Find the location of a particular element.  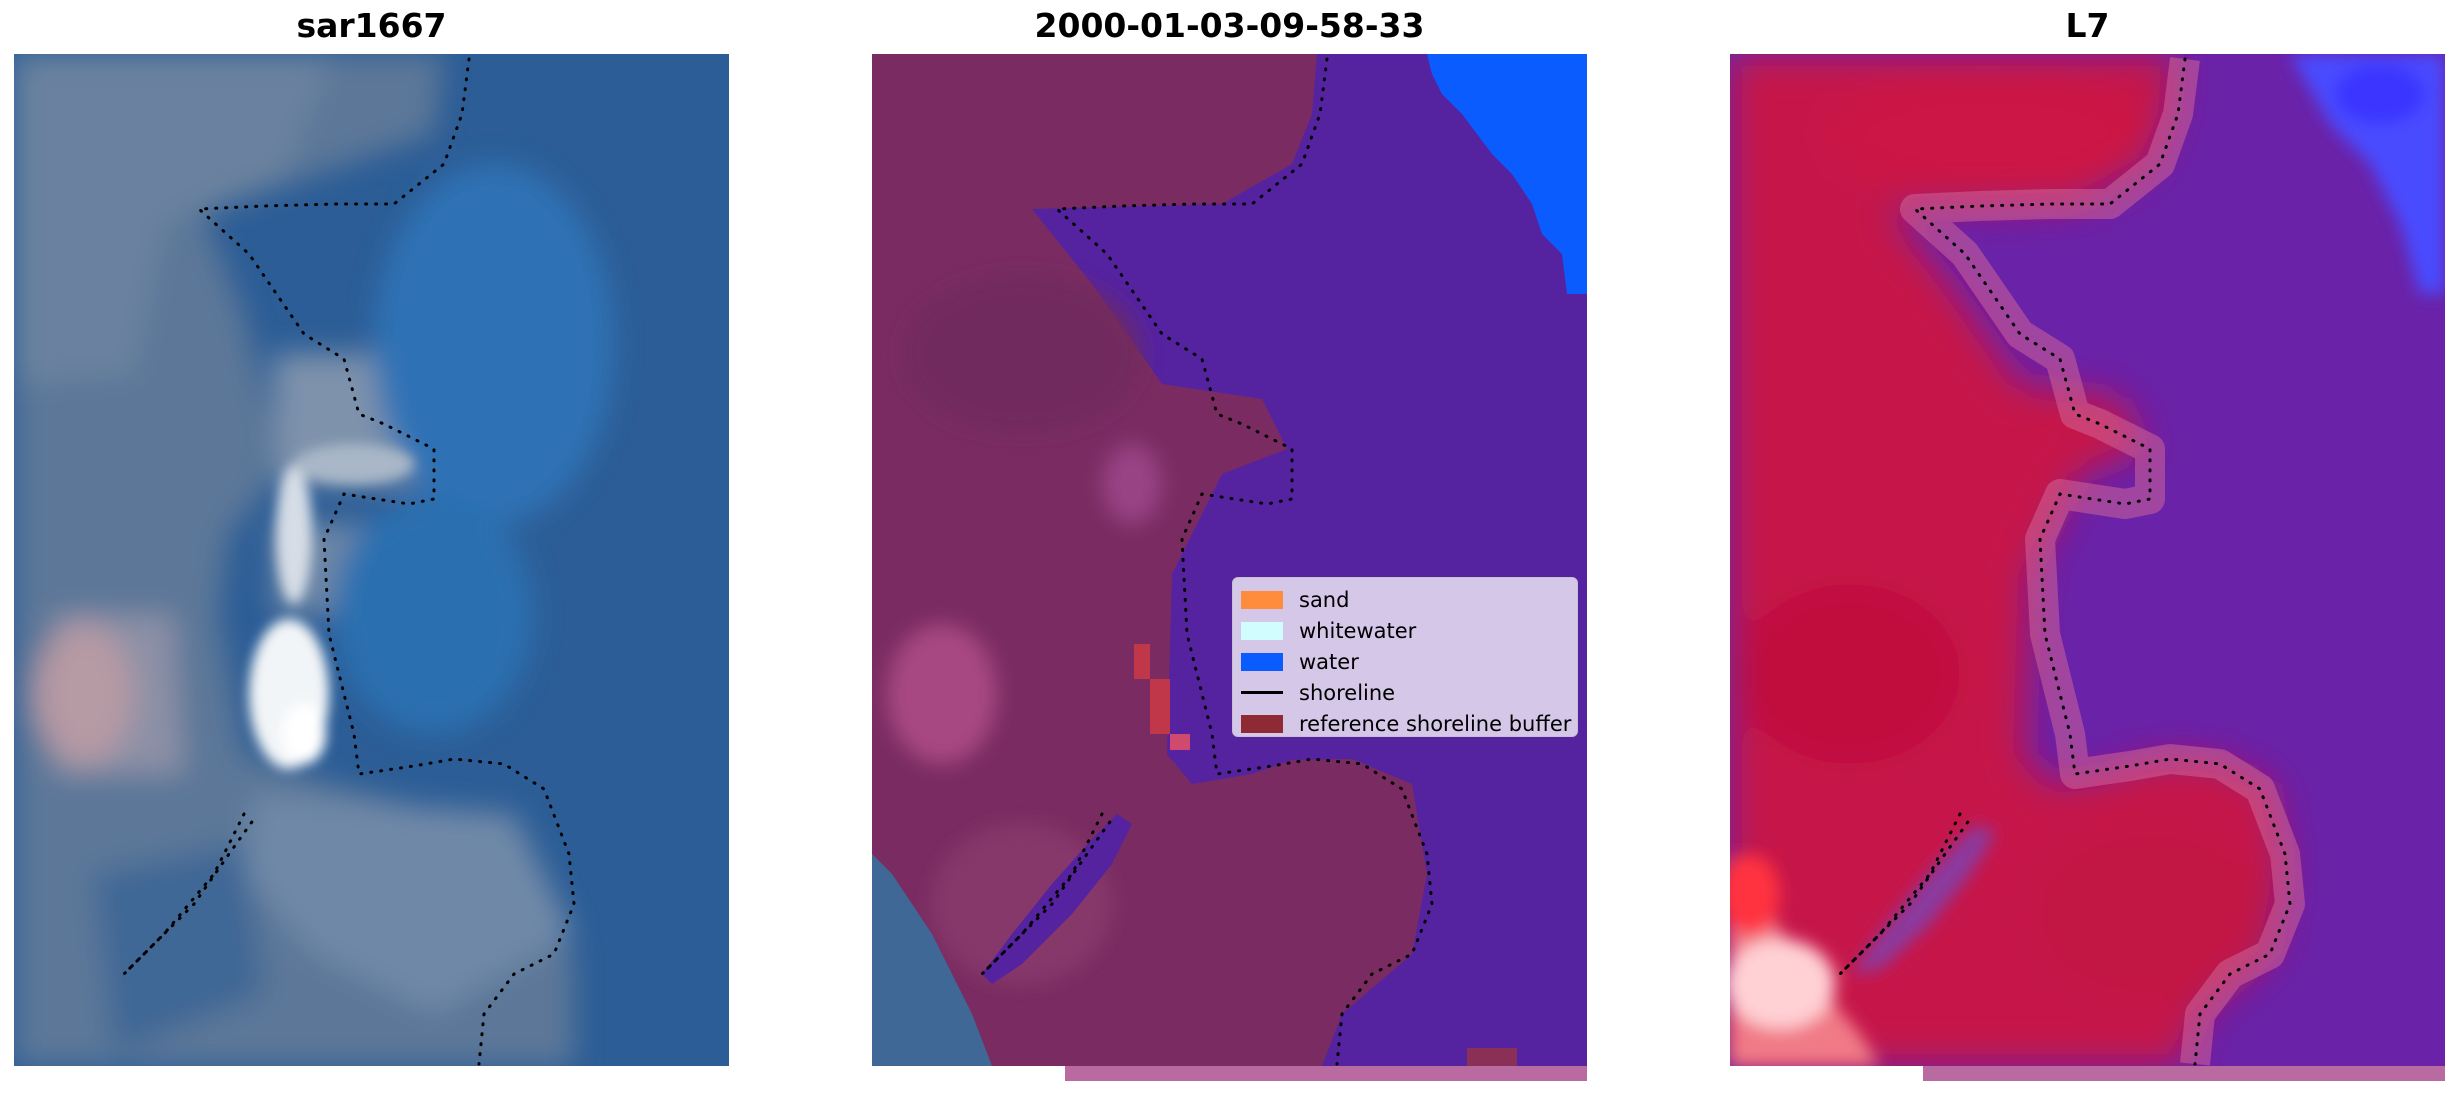

legend-item-whitewater: whitewater is located at coordinates (1409, 630).